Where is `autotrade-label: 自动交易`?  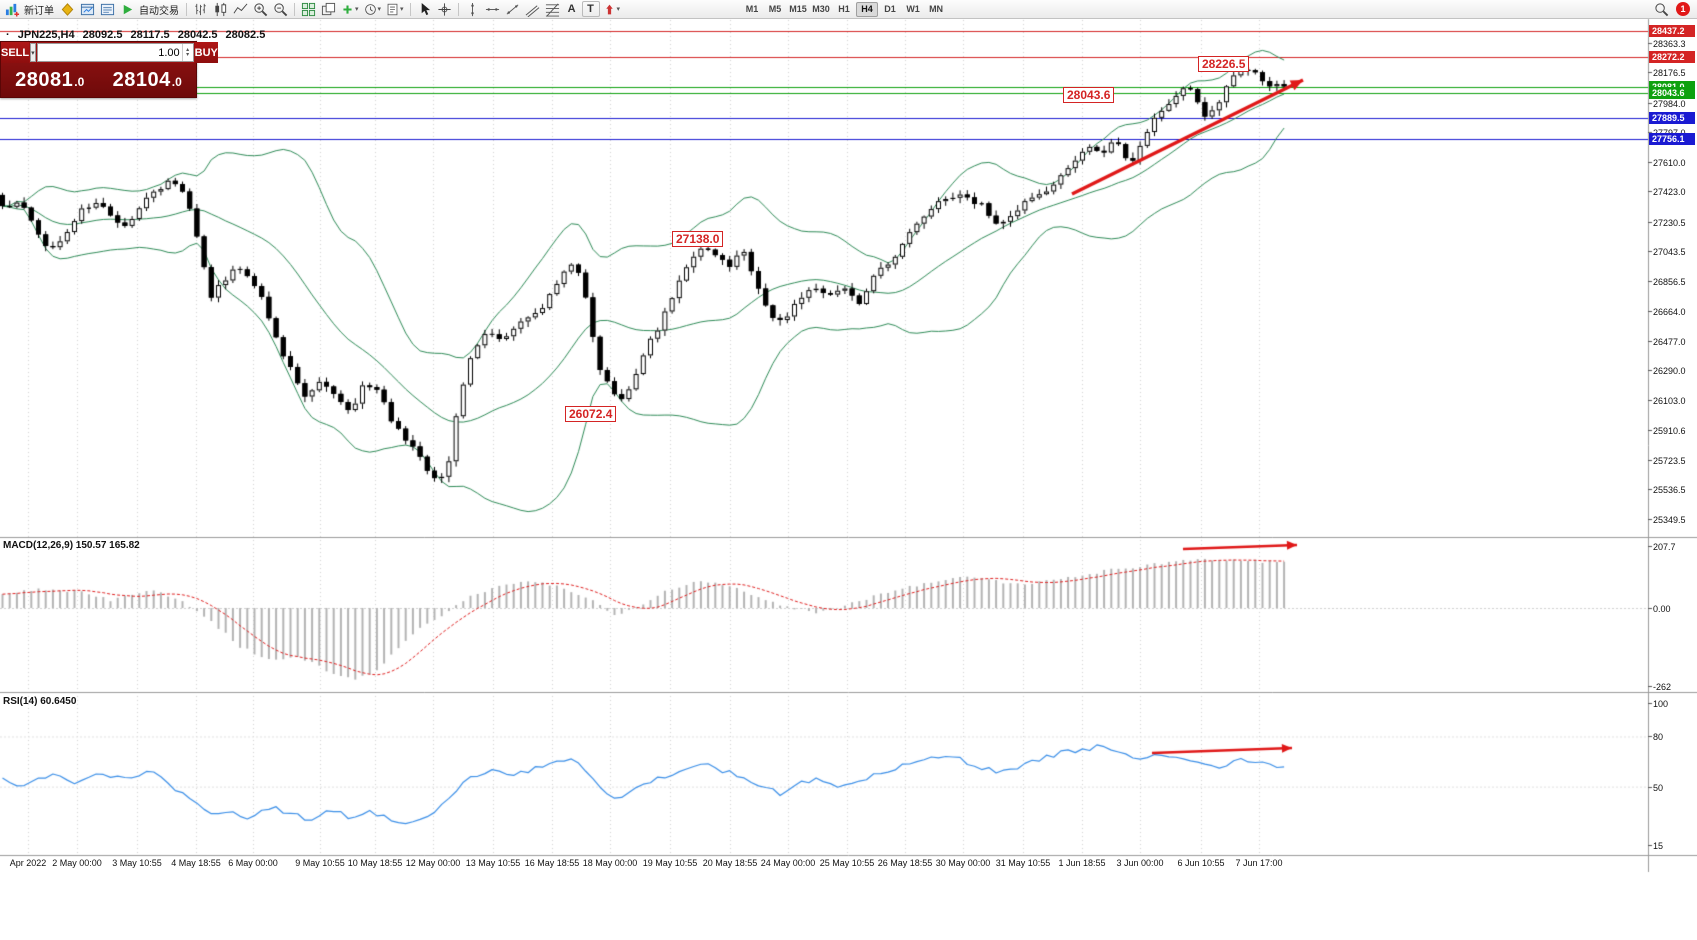
autotrade-label: 自动交易 is located at coordinates (159, 11).